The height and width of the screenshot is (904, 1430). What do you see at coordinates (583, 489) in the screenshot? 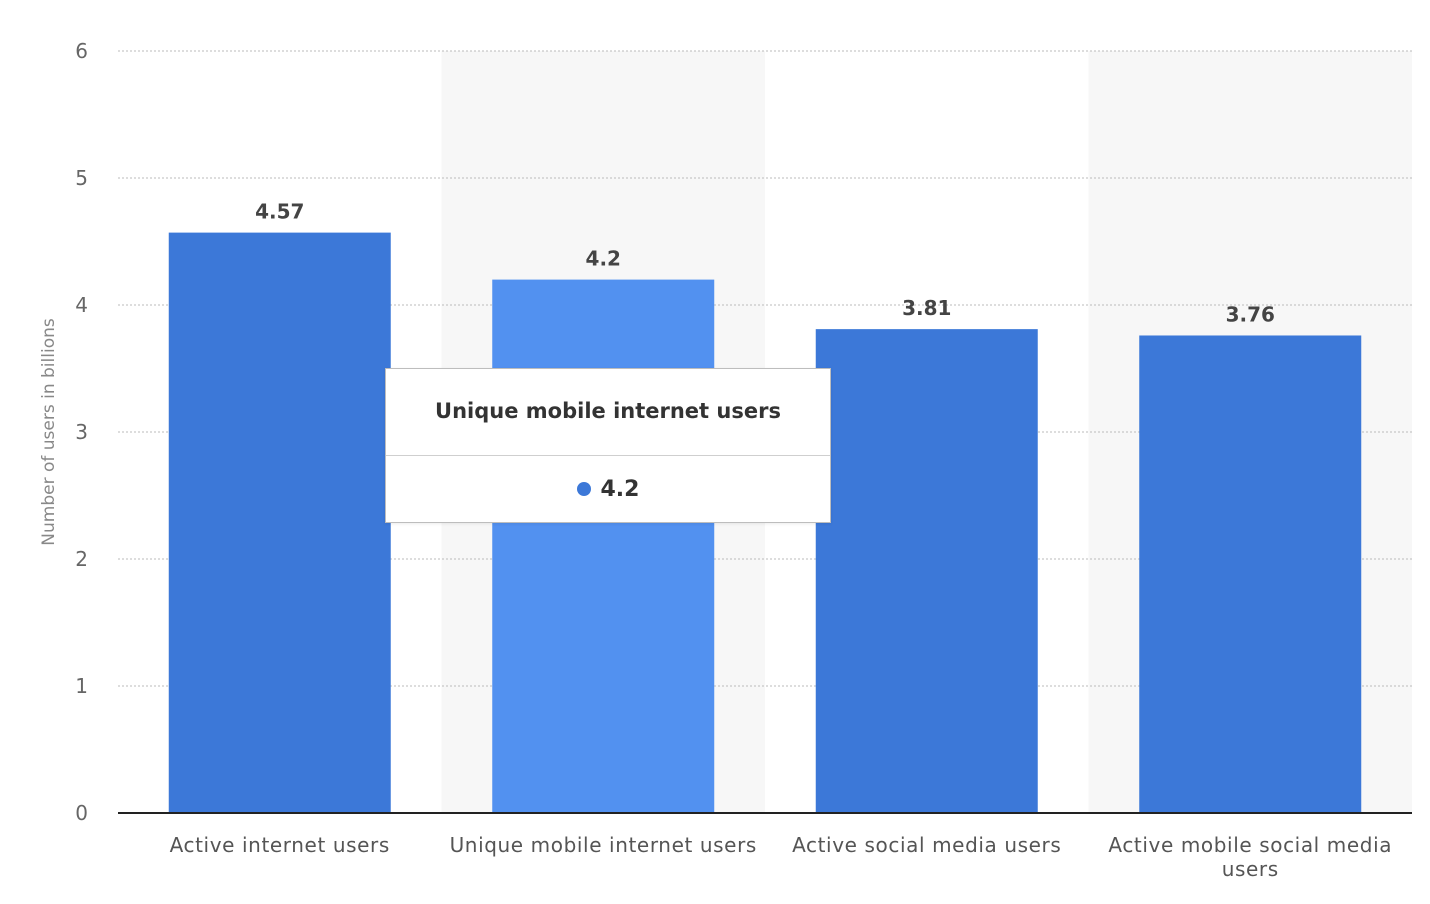
I see `tooltip-marker-dot` at bounding box center [583, 489].